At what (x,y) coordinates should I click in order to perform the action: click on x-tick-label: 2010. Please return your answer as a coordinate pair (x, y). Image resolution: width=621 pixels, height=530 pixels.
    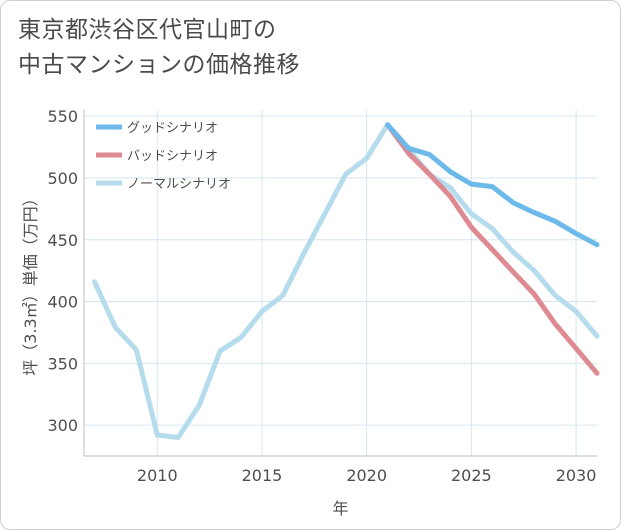
    Looking at the image, I should click on (157, 475).